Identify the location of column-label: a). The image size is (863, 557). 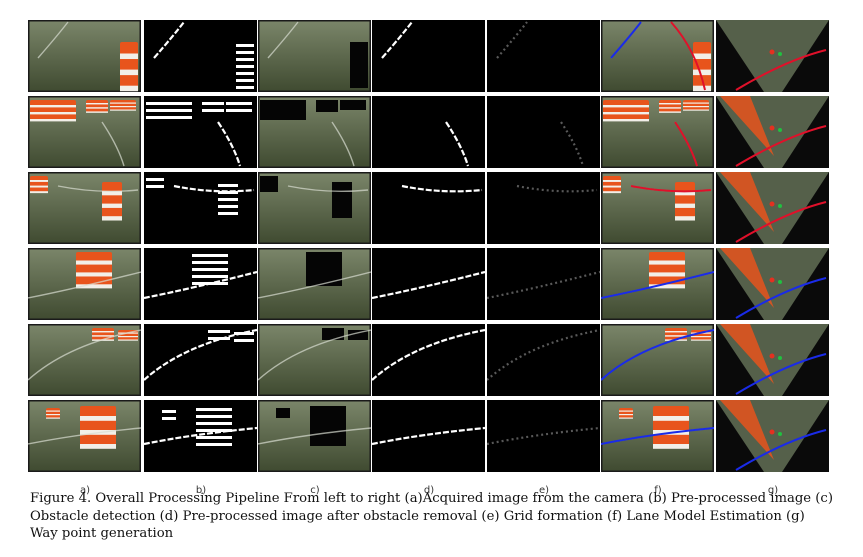
(85, 490).